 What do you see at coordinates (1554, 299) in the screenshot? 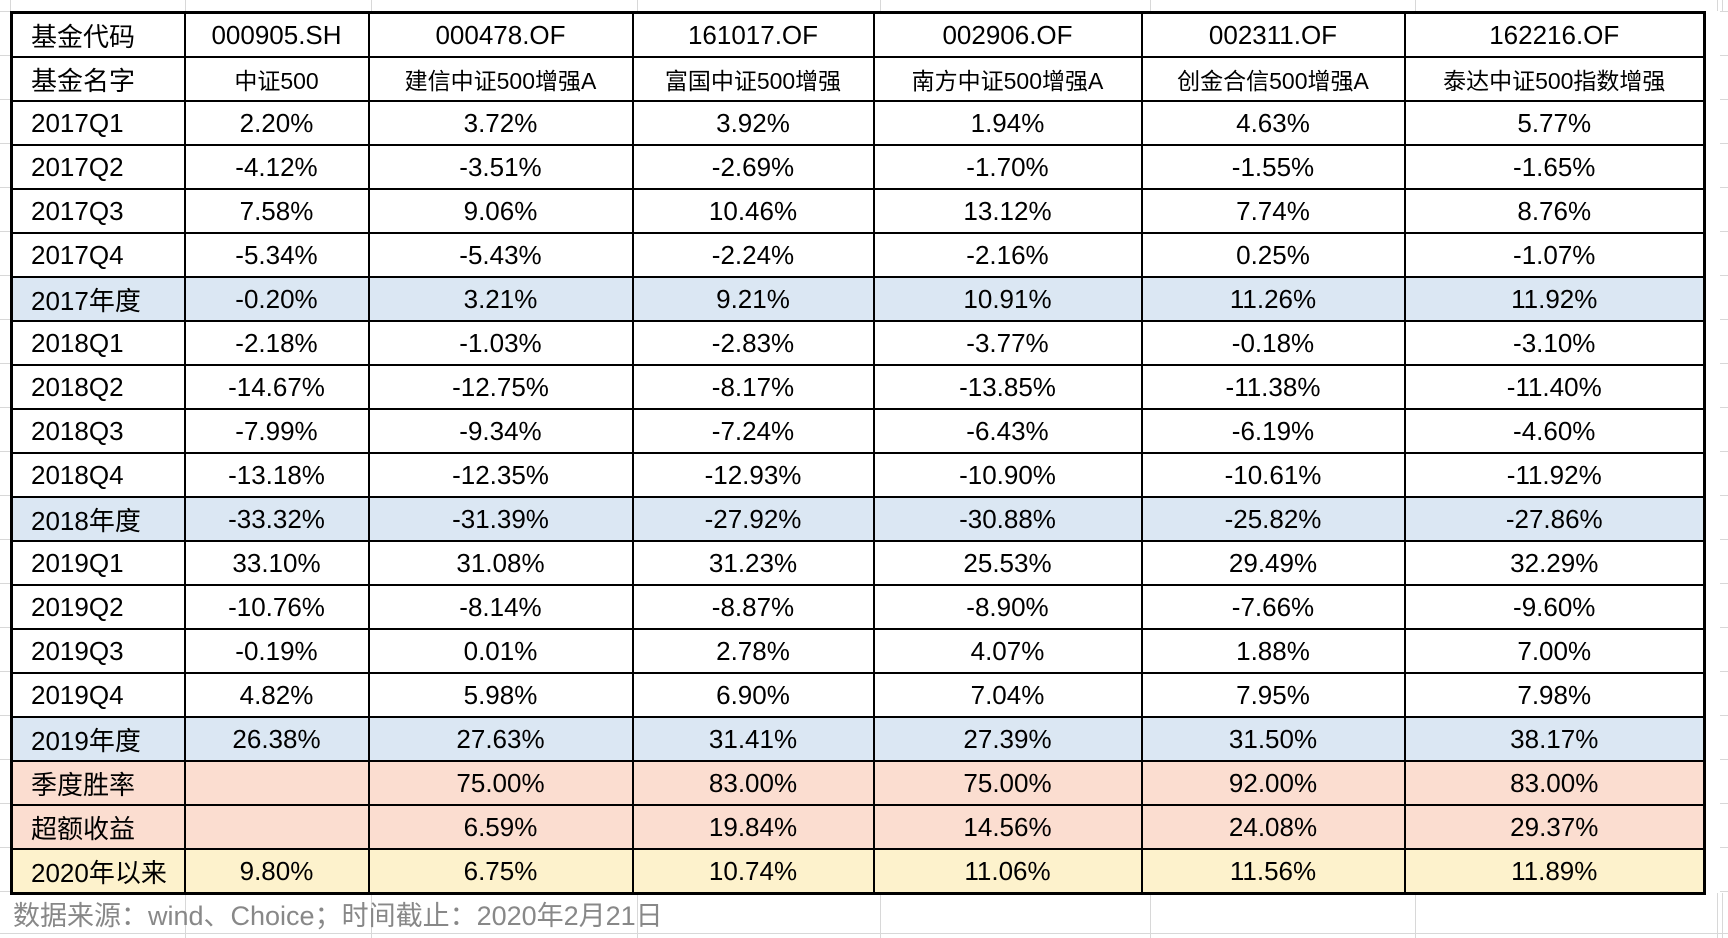
I see `value-cell: 11.92%` at bounding box center [1554, 299].